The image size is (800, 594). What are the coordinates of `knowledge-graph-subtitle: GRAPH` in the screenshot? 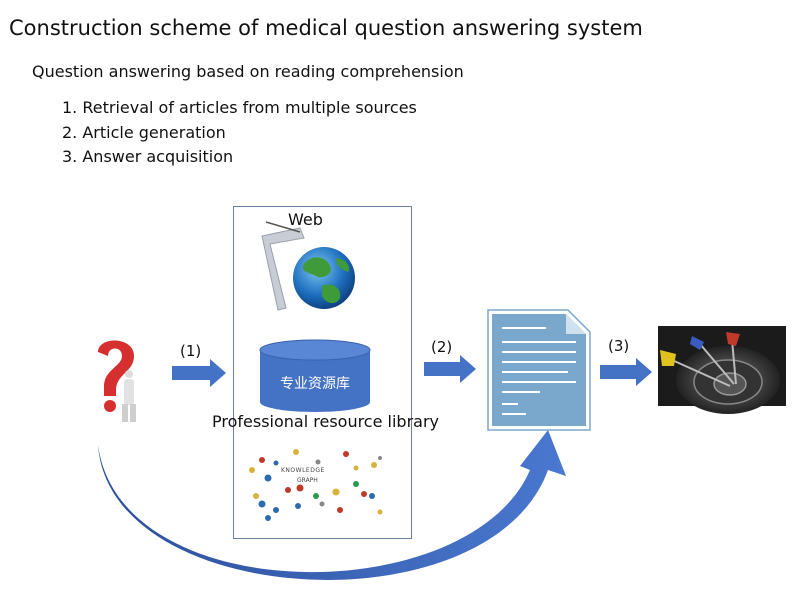 It's located at (307, 480).